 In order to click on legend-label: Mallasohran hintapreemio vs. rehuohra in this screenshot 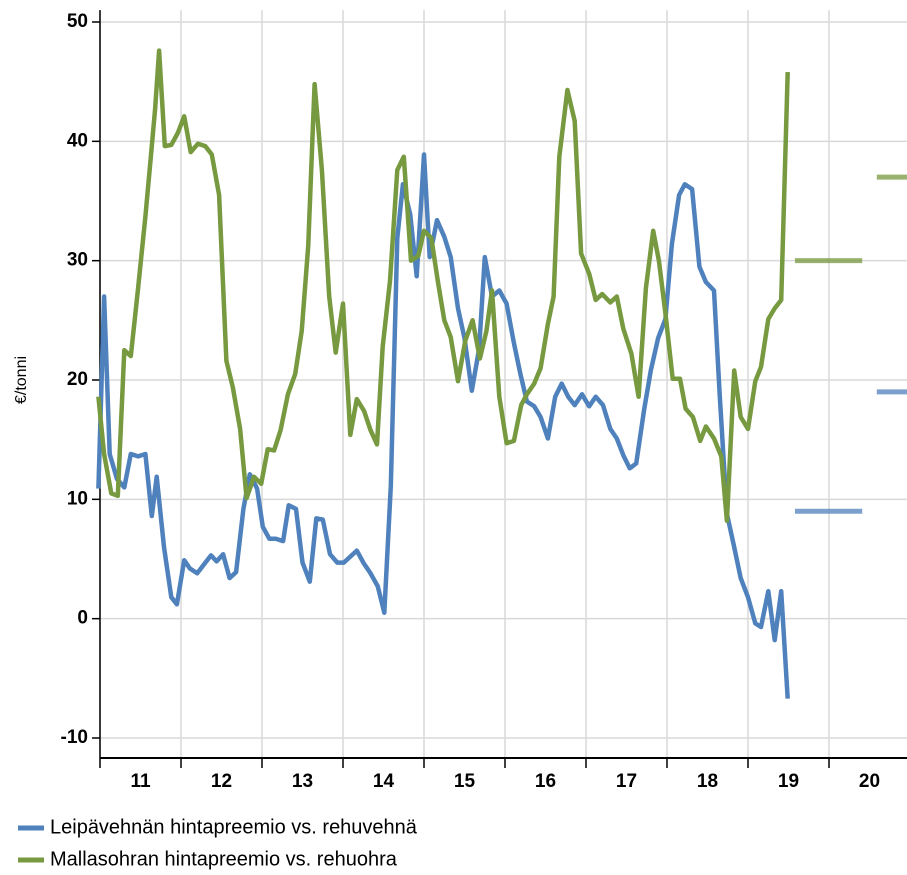, I will do `click(224, 859)`.